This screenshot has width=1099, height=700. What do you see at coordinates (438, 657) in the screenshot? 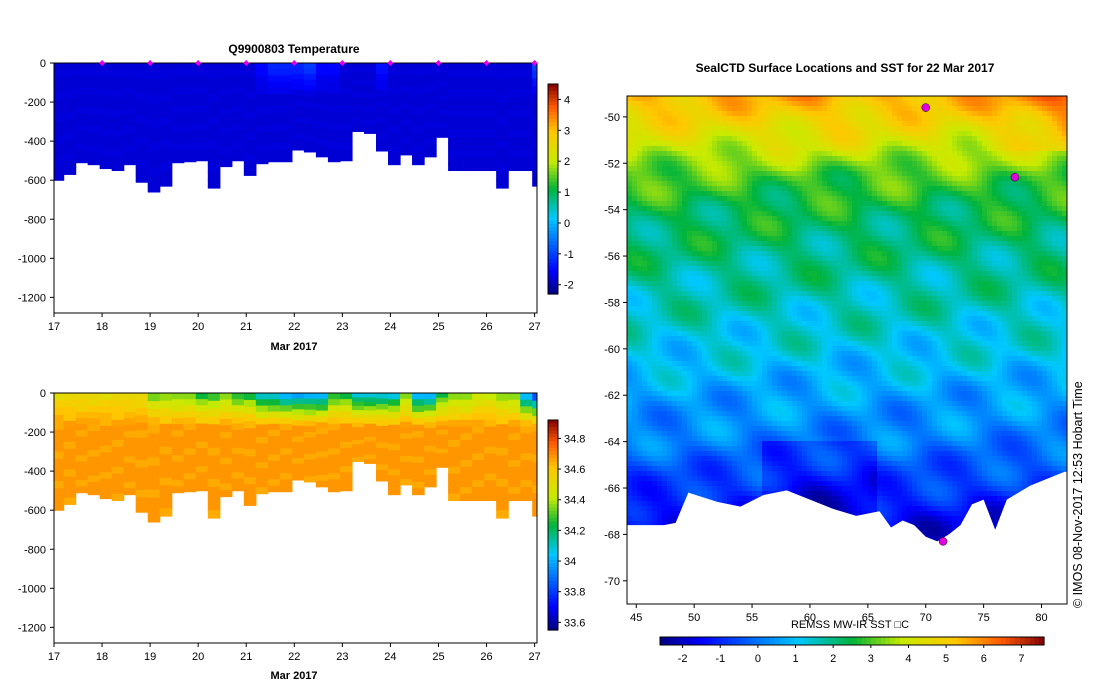
I see `sal-xtick-label: 25` at bounding box center [438, 657].